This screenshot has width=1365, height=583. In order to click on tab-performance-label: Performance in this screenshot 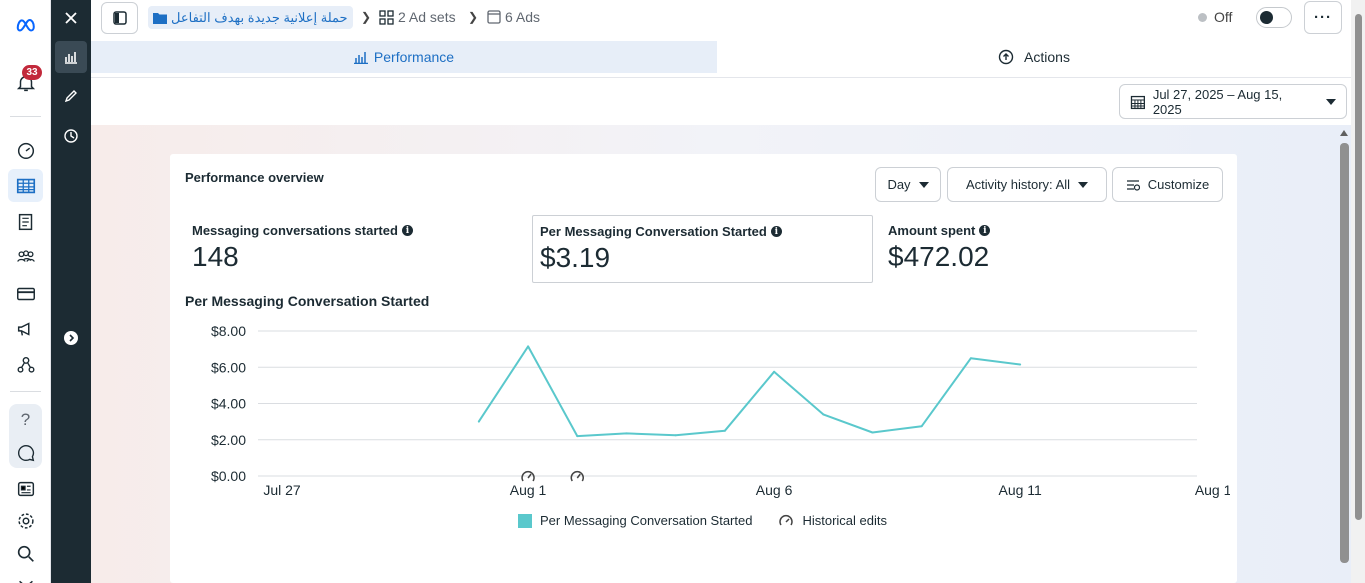, I will do `click(414, 57)`.